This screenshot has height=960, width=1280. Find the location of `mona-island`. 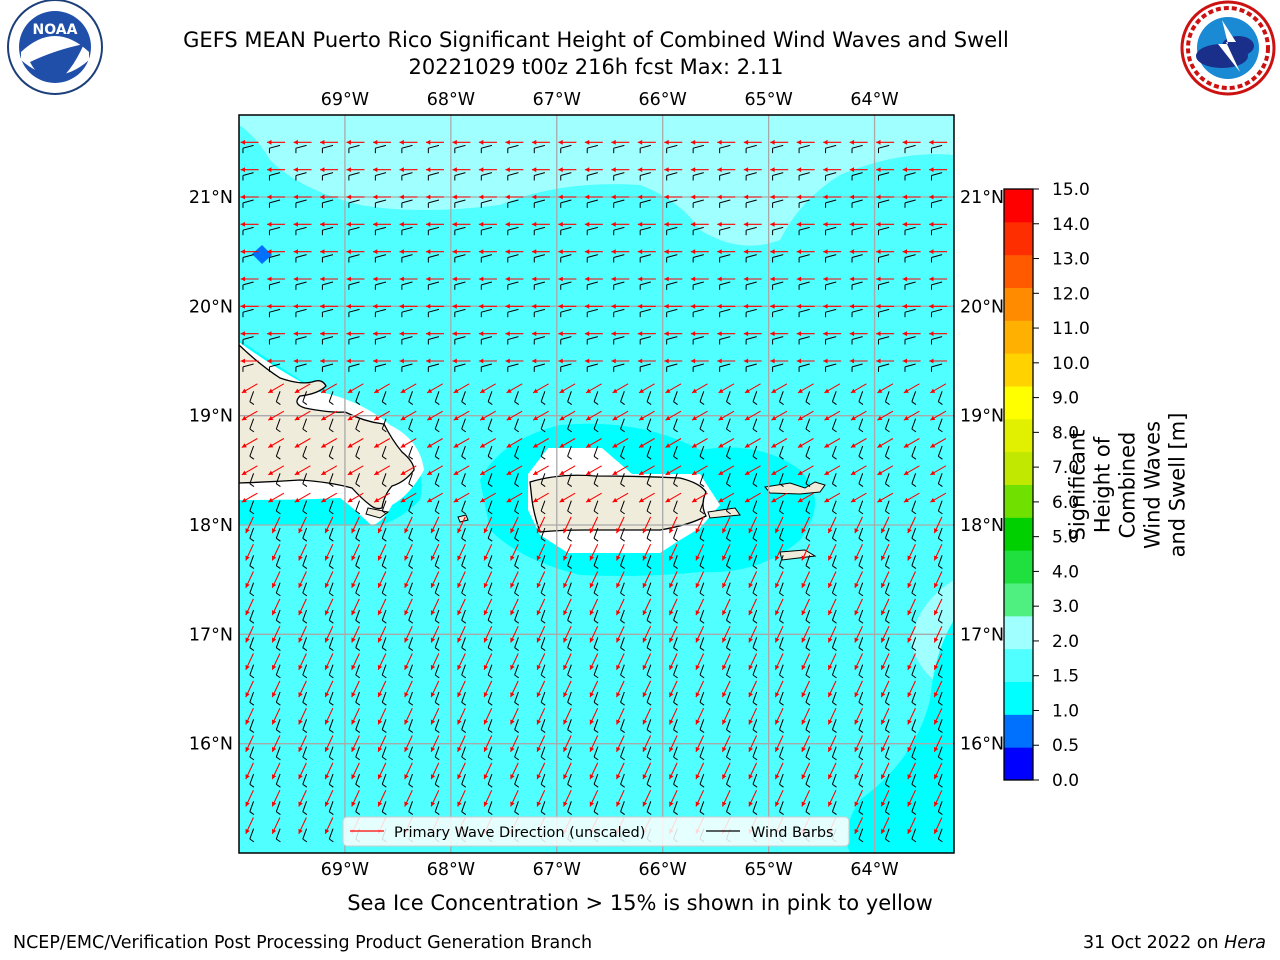

mona-island is located at coordinates (463, 518).